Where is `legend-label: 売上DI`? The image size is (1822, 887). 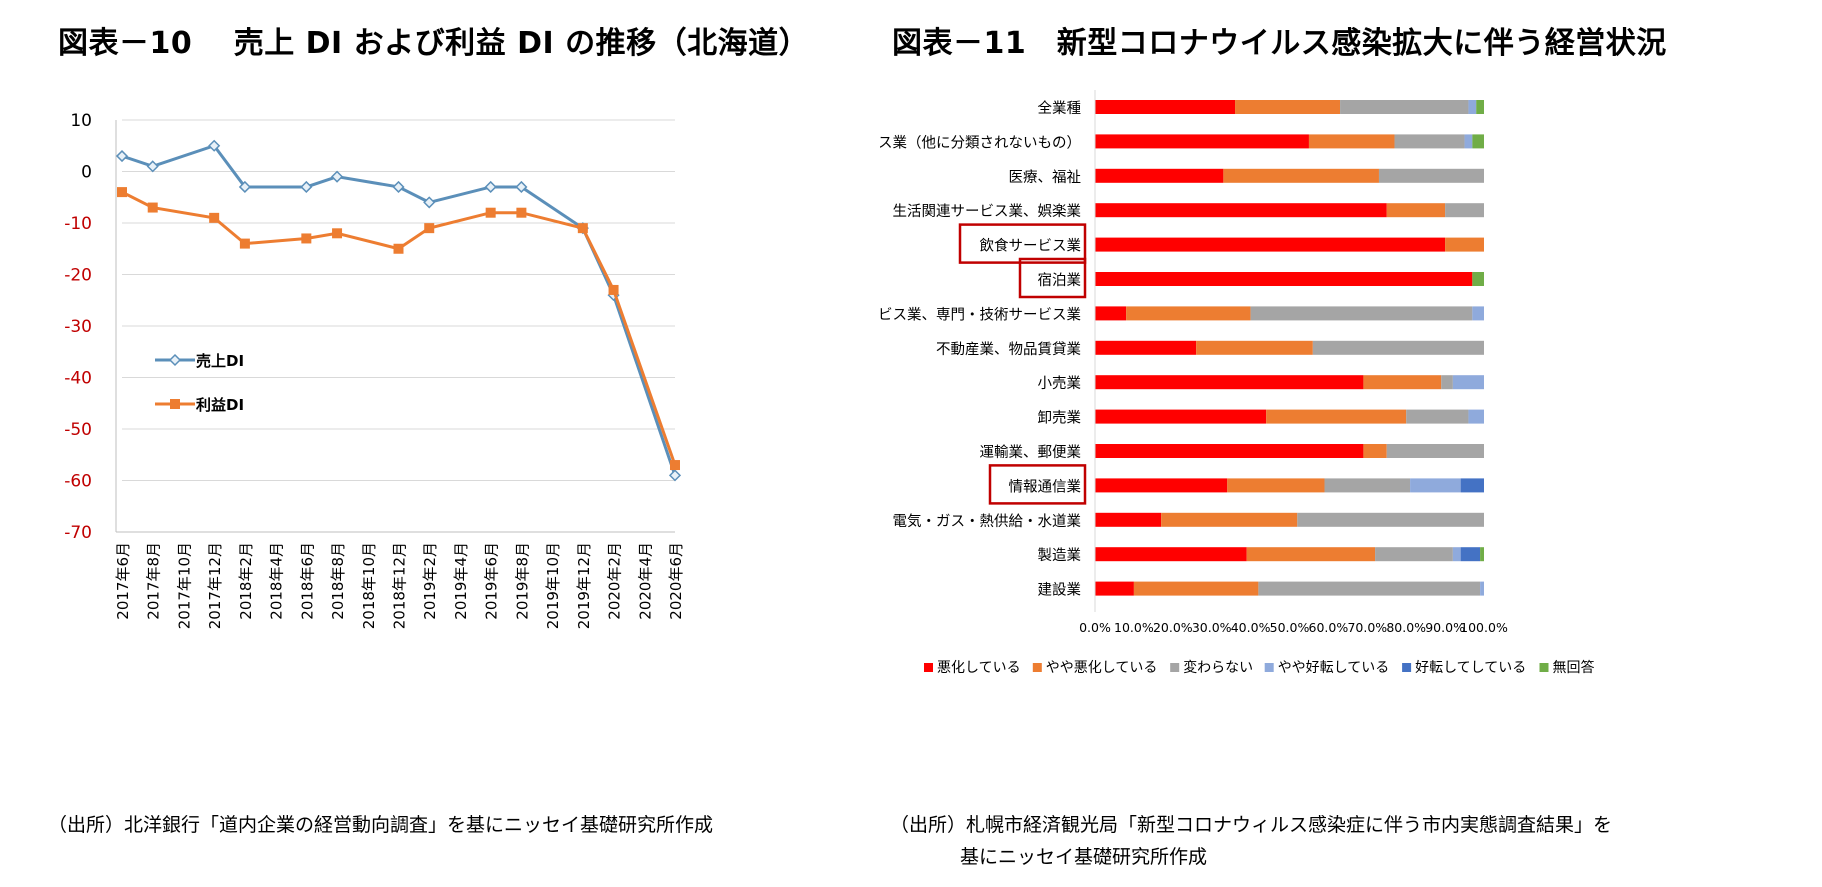
legend-label: 売上DI is located at coordinates (220, 361).